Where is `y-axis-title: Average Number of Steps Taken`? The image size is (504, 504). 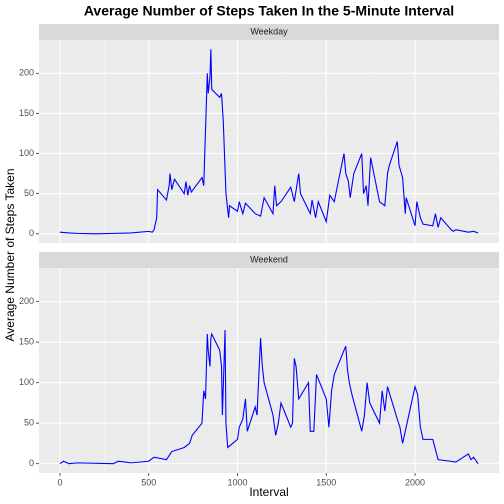
y-axis-title: Average Number of Steps Taken is located at coordinates (10, 255).